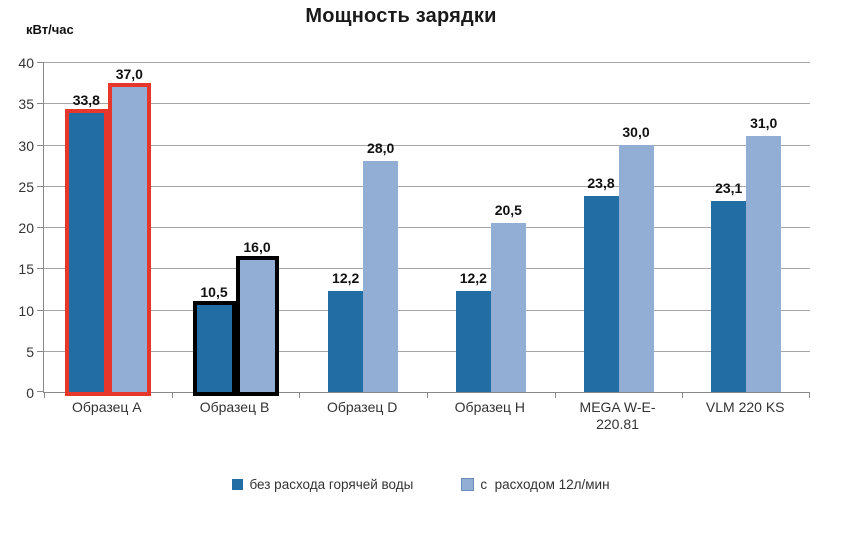 Image resolution: width=842 pixels, height=537 pixels. Describe the element at coordinates (107, 407) in the screenshot. I see `category-label-text: Образец A` at that location.